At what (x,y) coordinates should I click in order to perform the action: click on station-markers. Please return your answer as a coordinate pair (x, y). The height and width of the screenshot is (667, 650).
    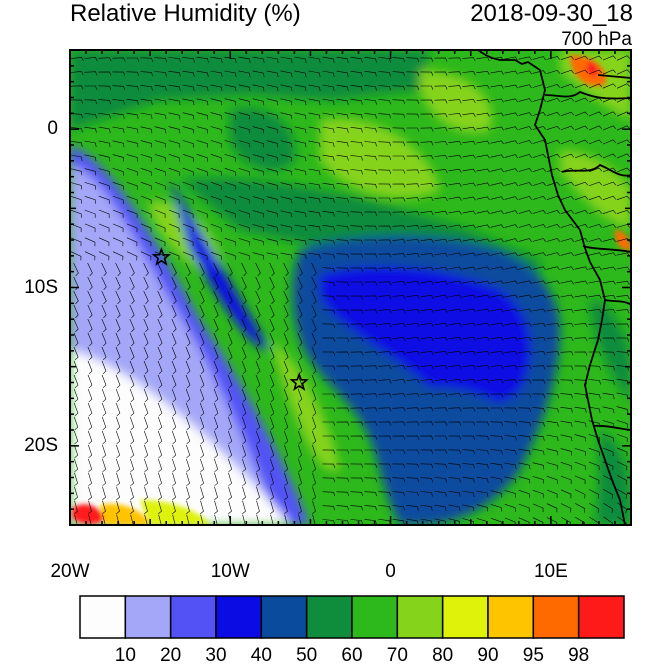
    Looking at the image, I should click on (230, 319).